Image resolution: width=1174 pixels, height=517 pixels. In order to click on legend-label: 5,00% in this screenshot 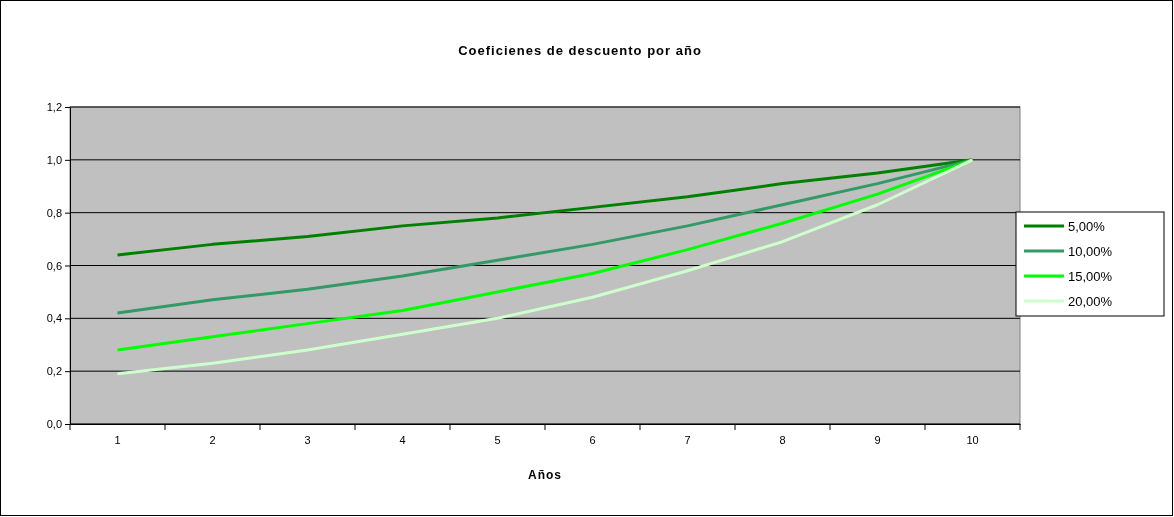, I will do `click(1087, 226)`.